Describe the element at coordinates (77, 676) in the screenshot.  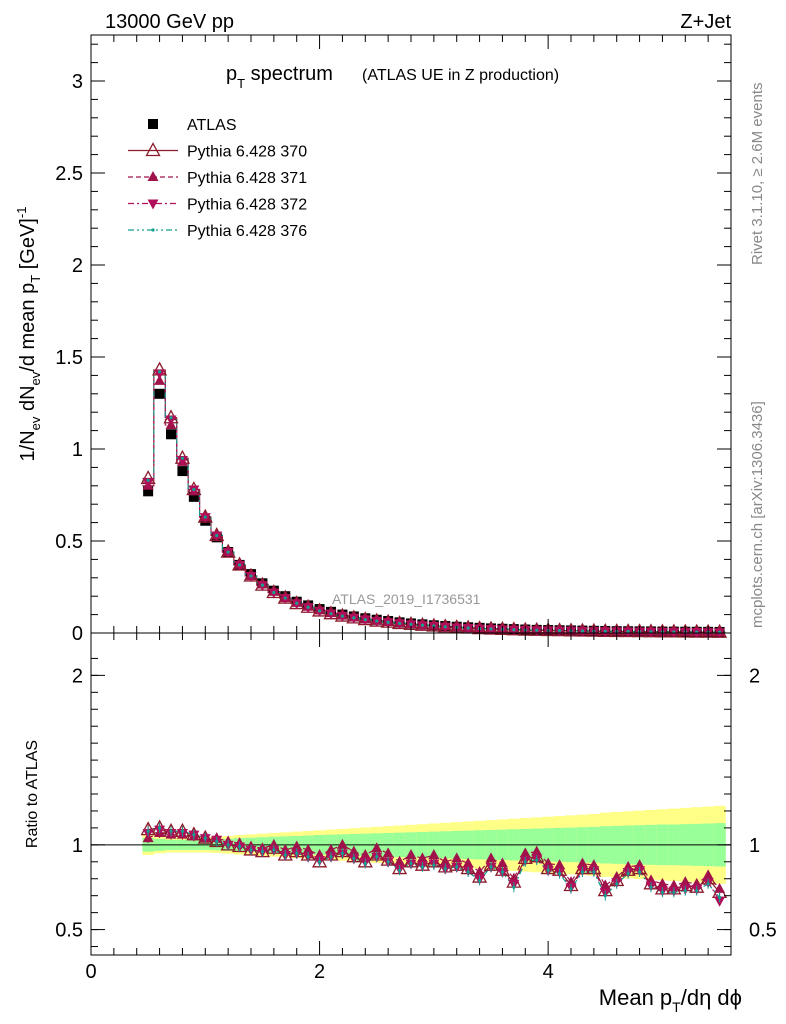
I see `ratio-ytick-label: 2` at that location.